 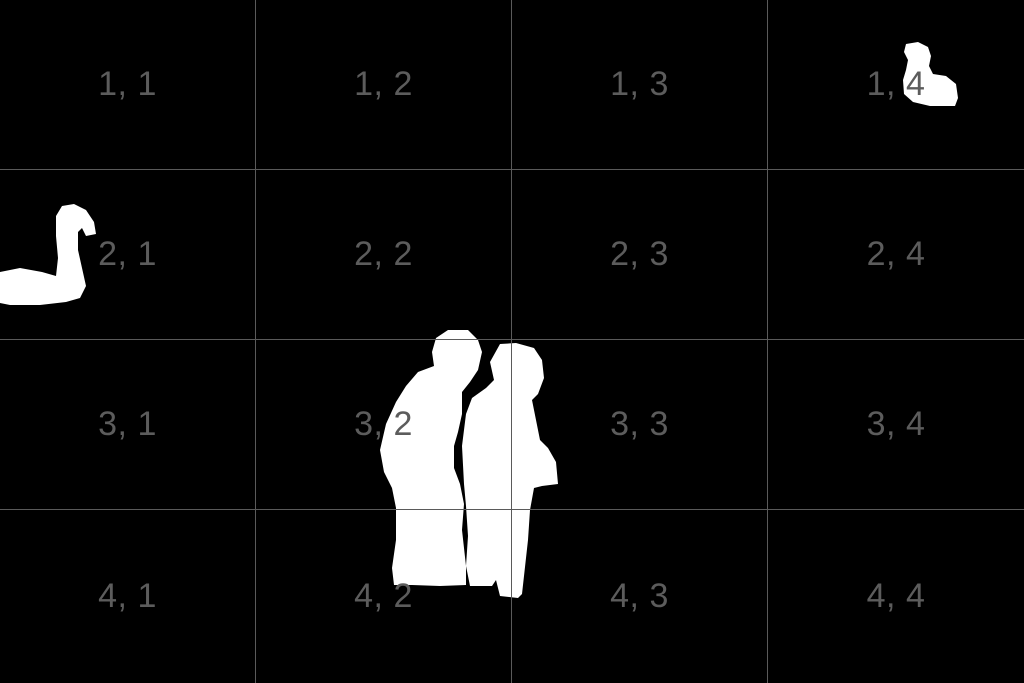 I want to click on grid-cell: 2, 3, so click(x=640, y=255).